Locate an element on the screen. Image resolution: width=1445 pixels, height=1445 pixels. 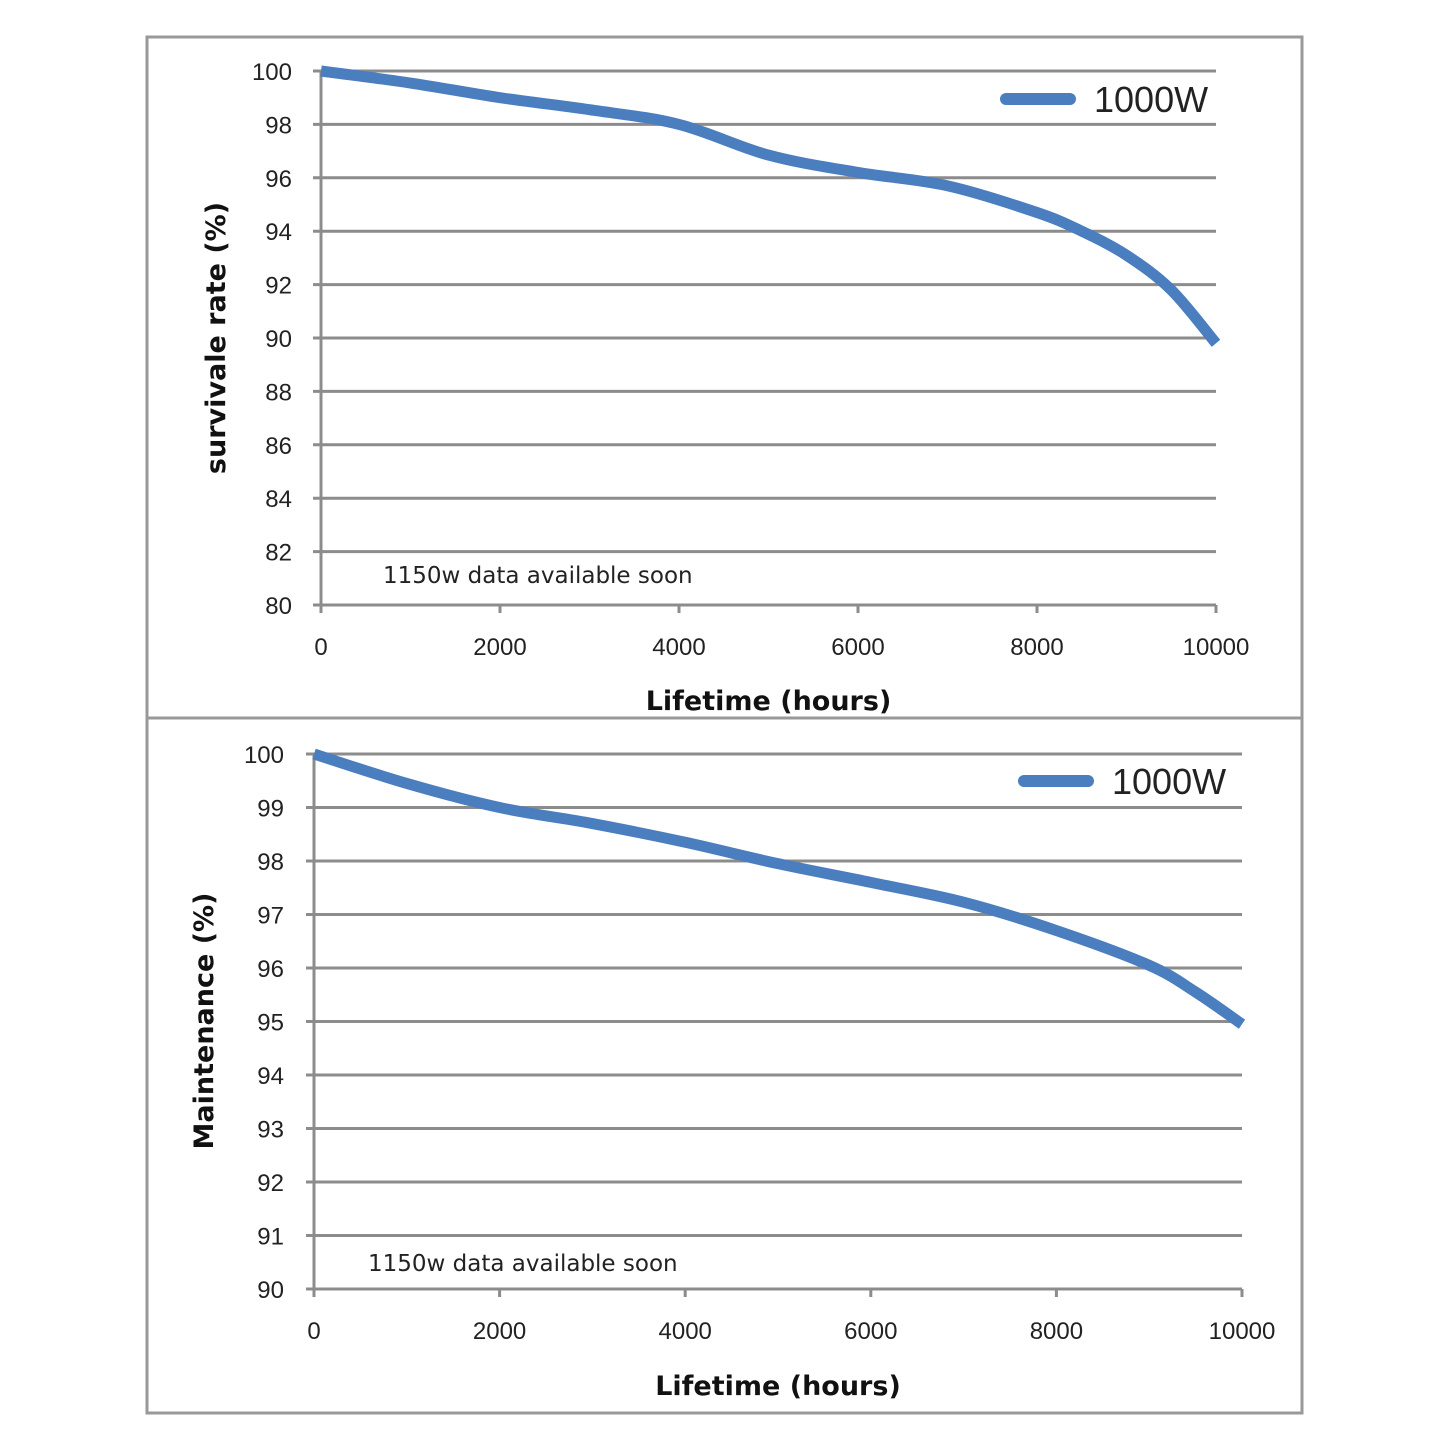
y-axis-label: survivale rate (%) is located at coordinates (216, 338).